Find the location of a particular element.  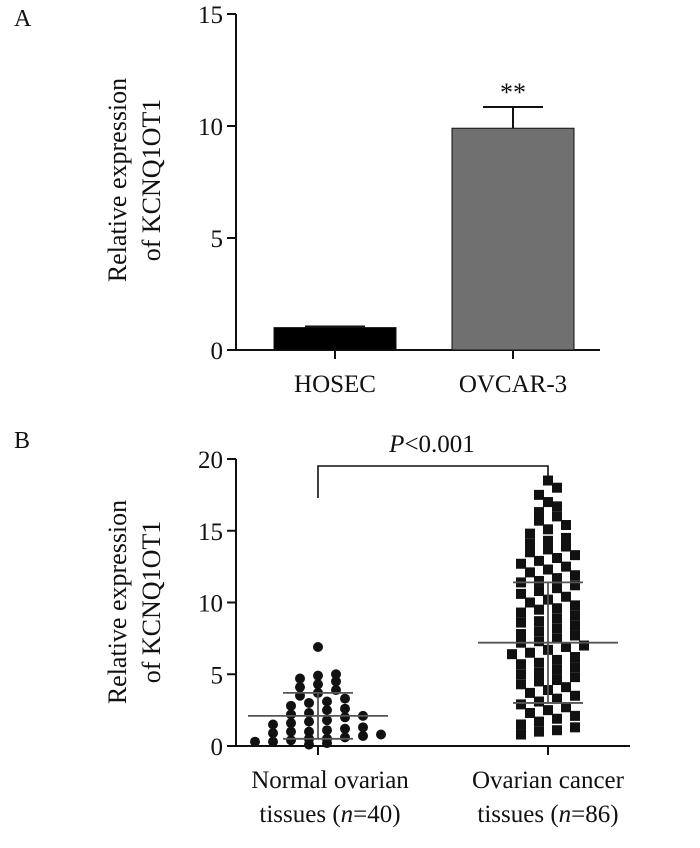

y-tick-label-b: 10 is located at coordinates (210, 604).